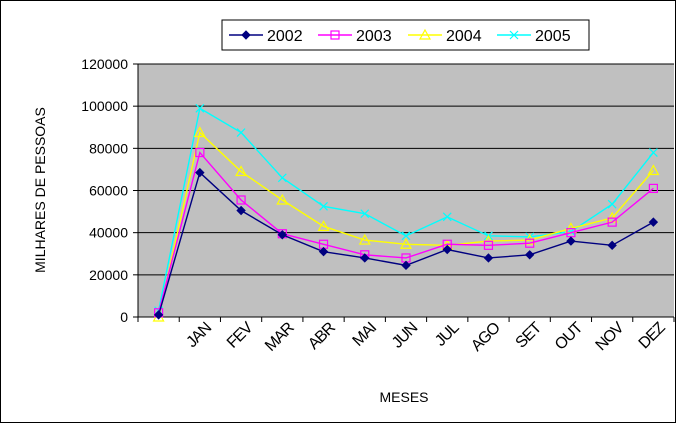 This screenshot has height=428, width=676. I want to click on legend-item-2005: 2005, so click(534, 36).